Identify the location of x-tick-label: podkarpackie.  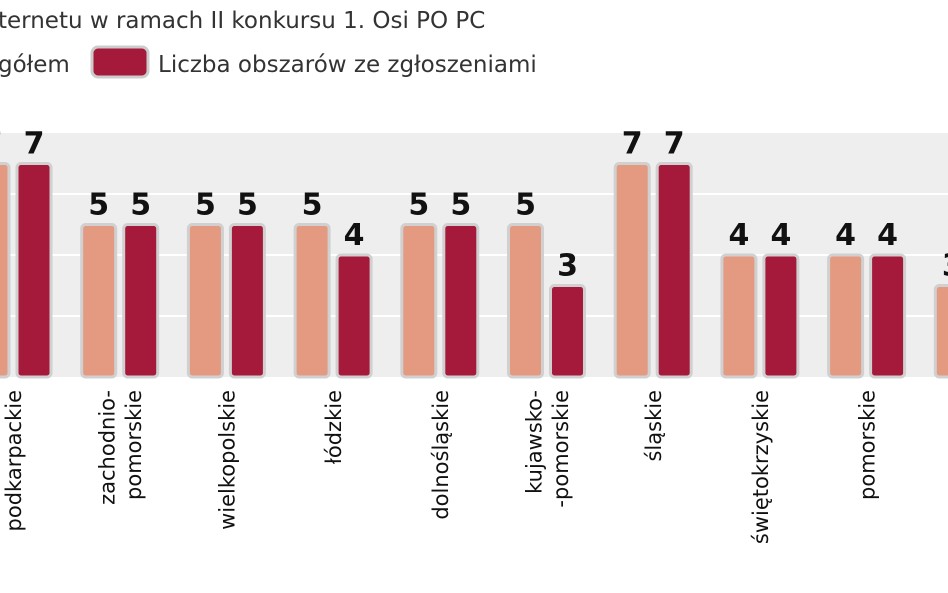
(14, 460).